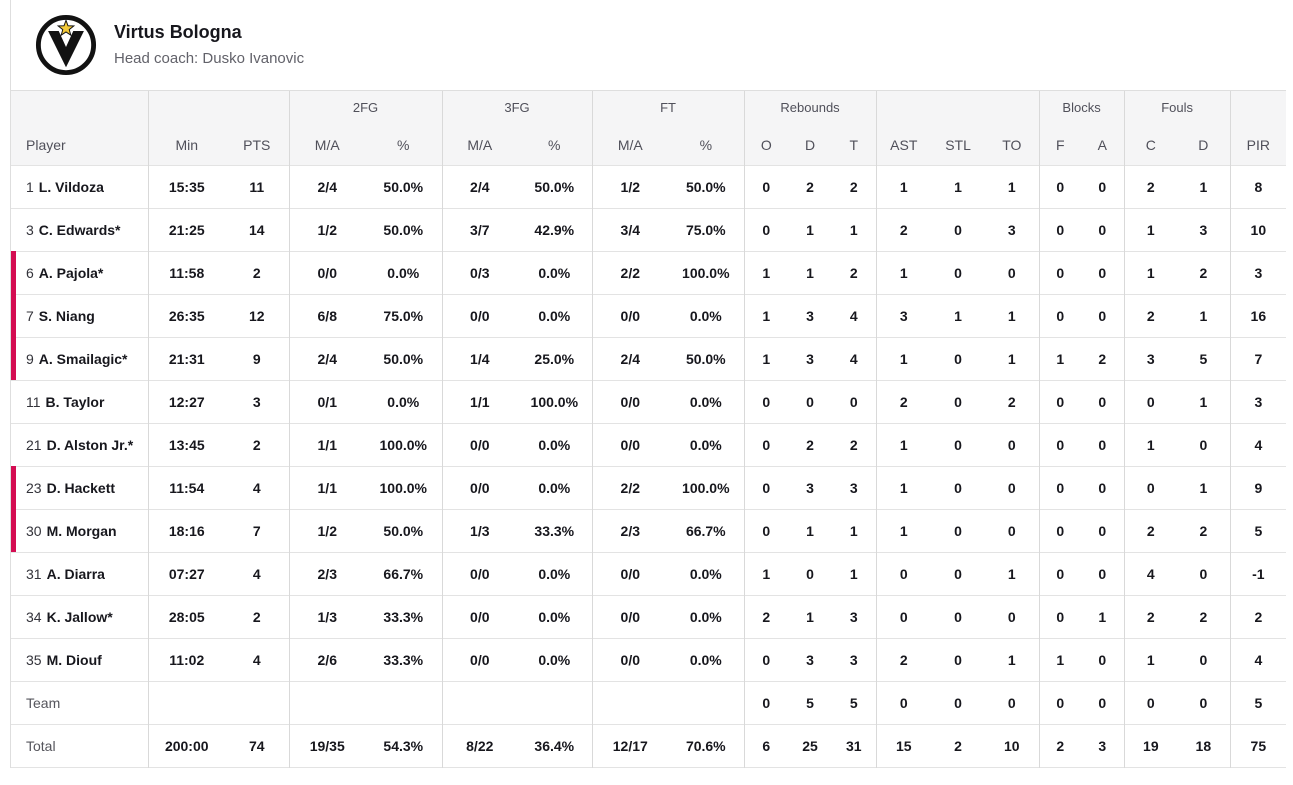 Image resolution: width=1293 pixels, height=785 pixels. Describe the element at coordinates (1258, 660) in the screenshot. I see `stat-pir: 4` at that location.